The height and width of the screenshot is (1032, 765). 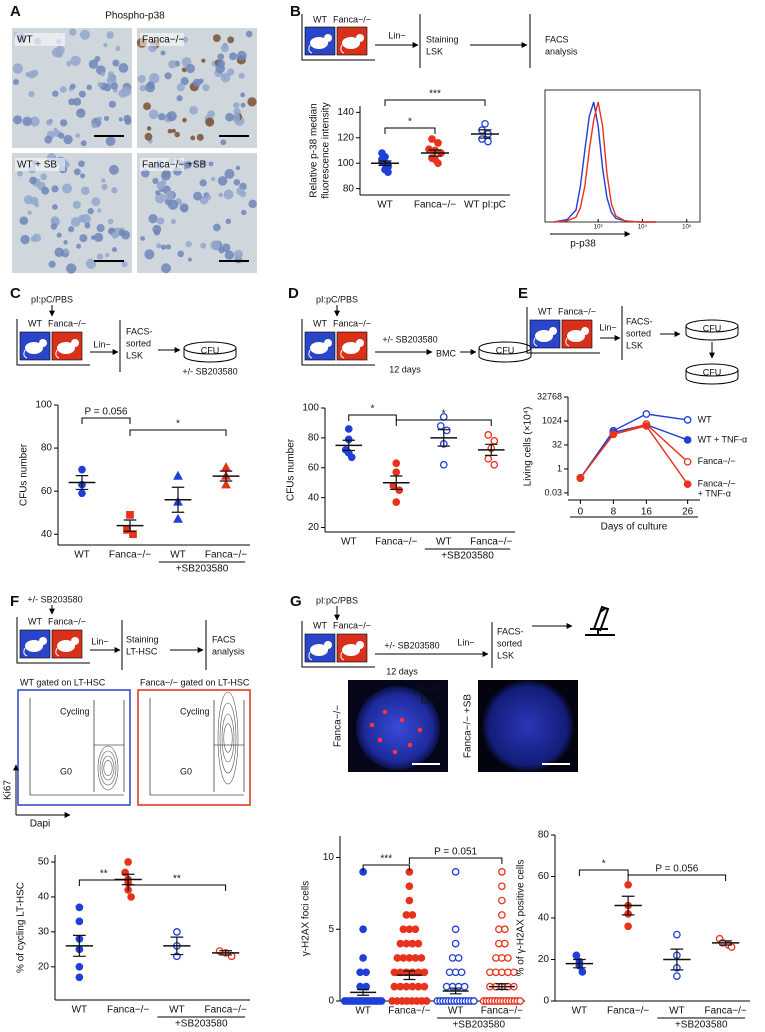 I want to click on significance-label: P = 0.051, so click(x=455, y=852).